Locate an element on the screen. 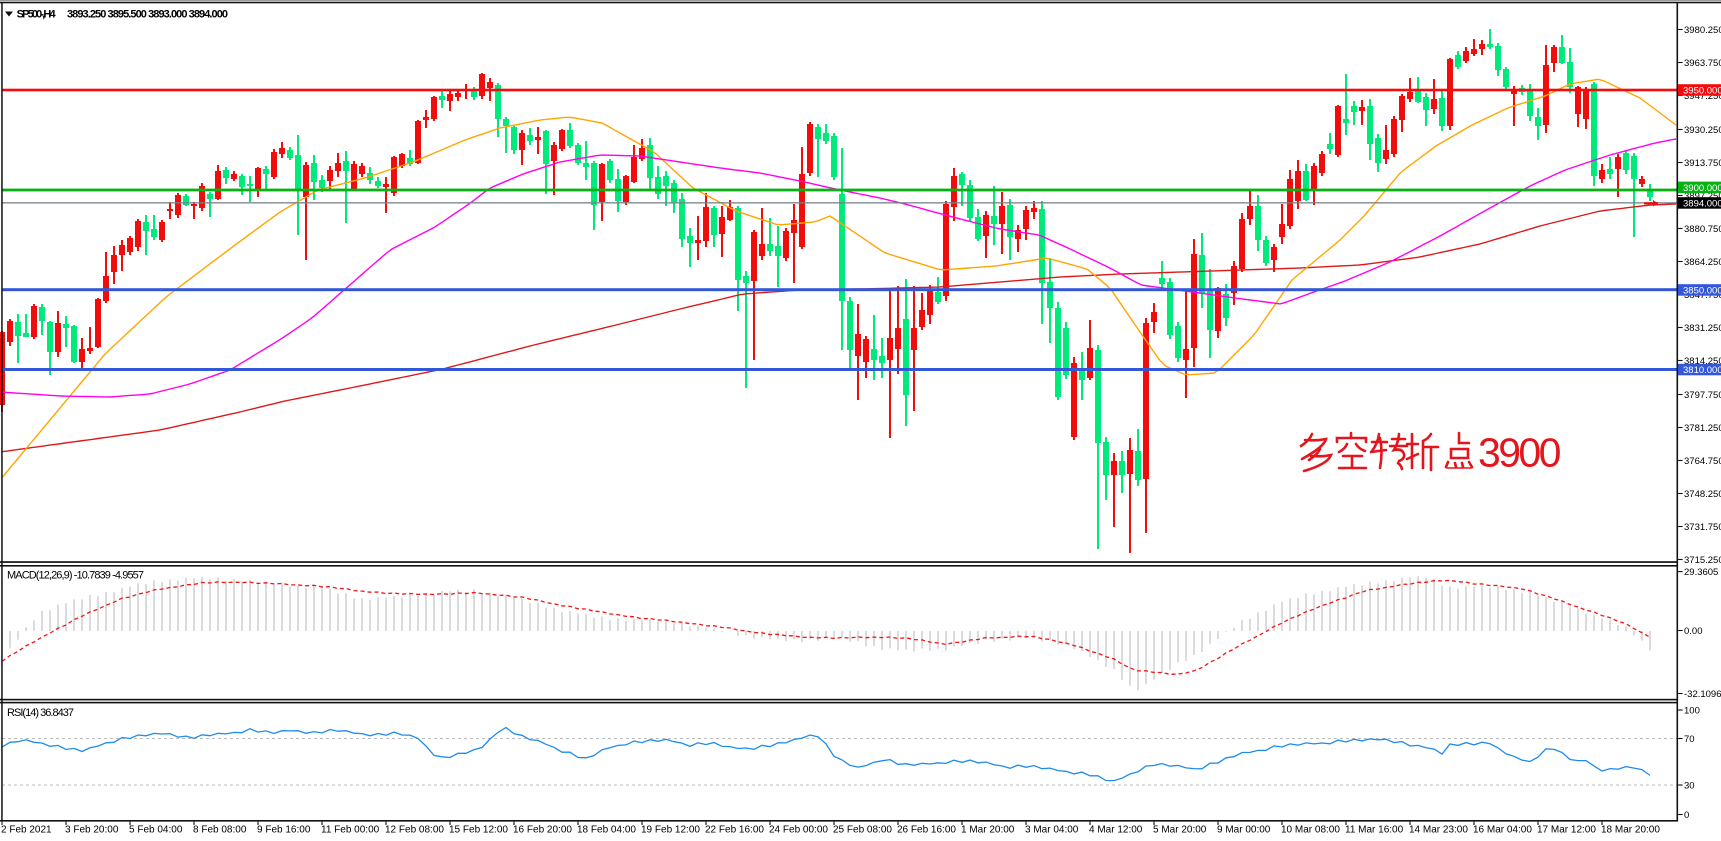 Image resolution: width=1721 pixels, height=841 pixels. svg-text: SP500-,H4 is located at coordinates (37, 14).